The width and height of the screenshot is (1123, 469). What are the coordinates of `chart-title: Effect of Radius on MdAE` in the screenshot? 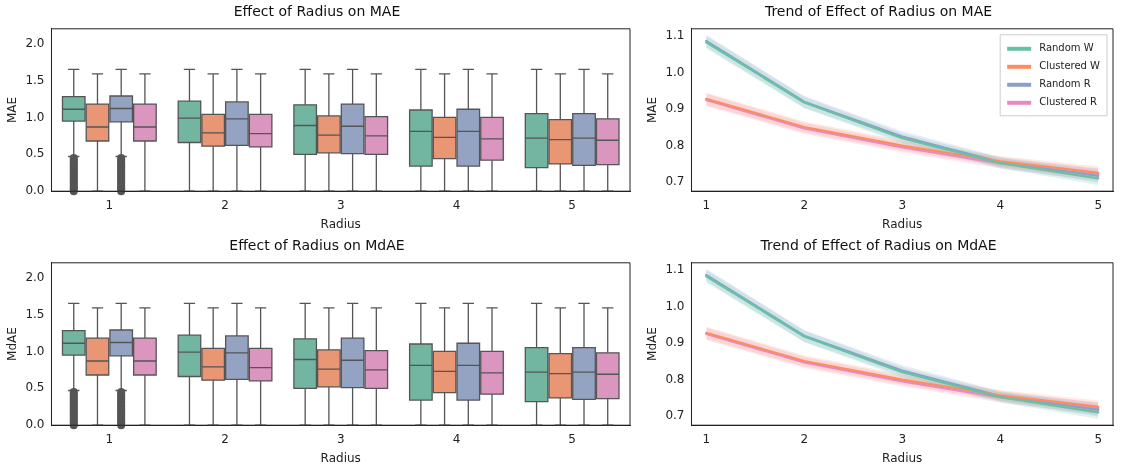 It's located at (317, 245).